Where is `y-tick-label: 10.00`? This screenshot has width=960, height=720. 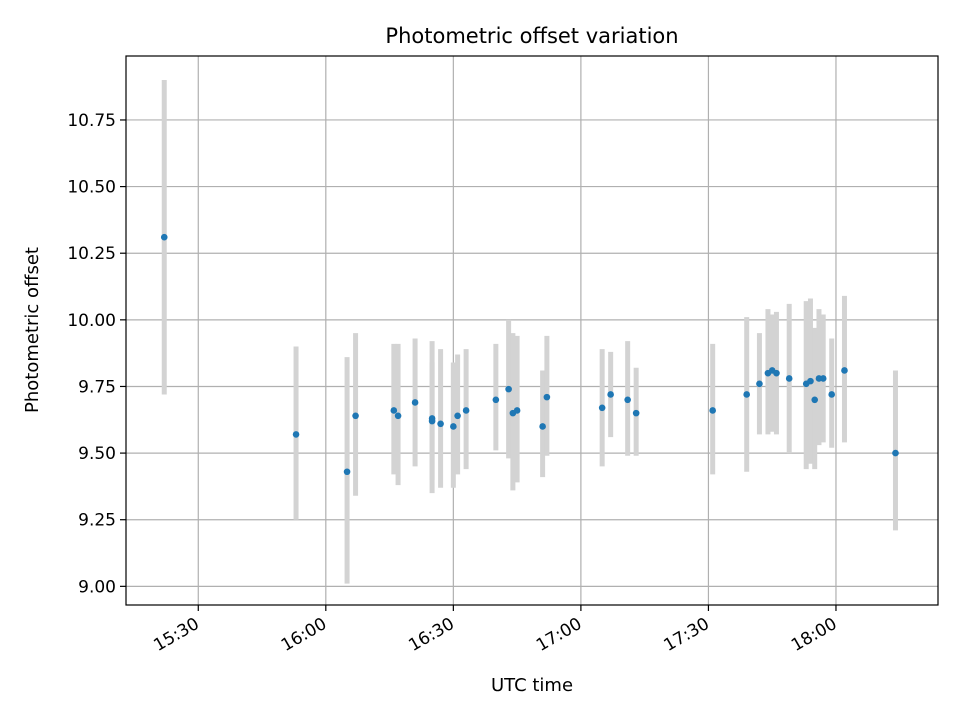 y-tick-label: 10.00 is located at coordinates (91, 321).